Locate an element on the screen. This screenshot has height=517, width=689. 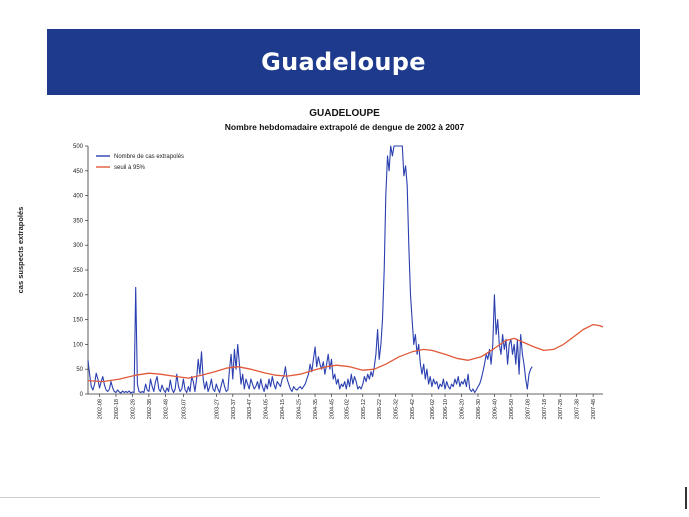
chart-title: GUADELOUPE is located at coordinates (344, 113).